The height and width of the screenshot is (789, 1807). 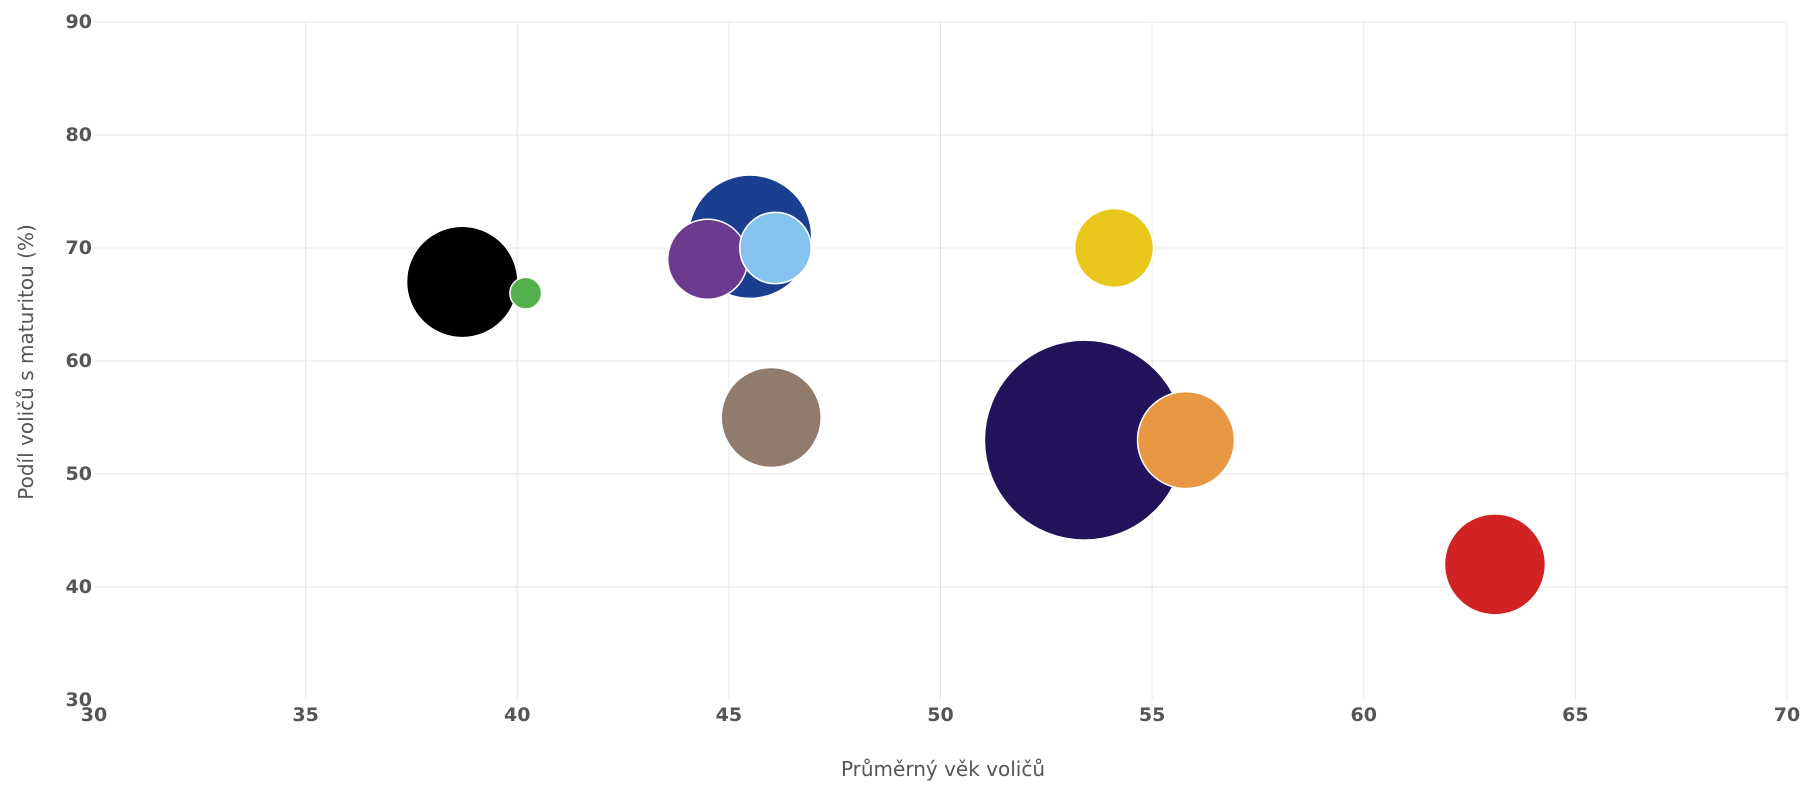 I want to click on y-tick-label: 30, so click(x=79, y=700).